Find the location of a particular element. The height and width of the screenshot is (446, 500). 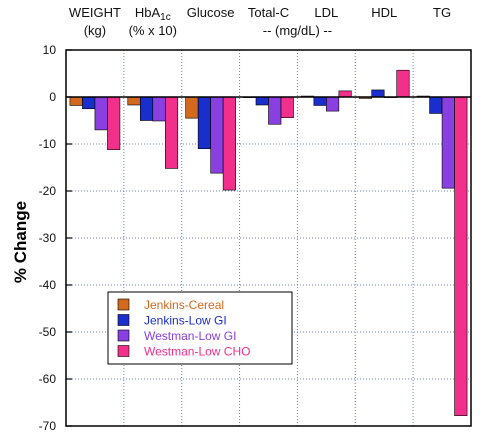

y-tick-label: -40 is located at coordinates (48, 285).